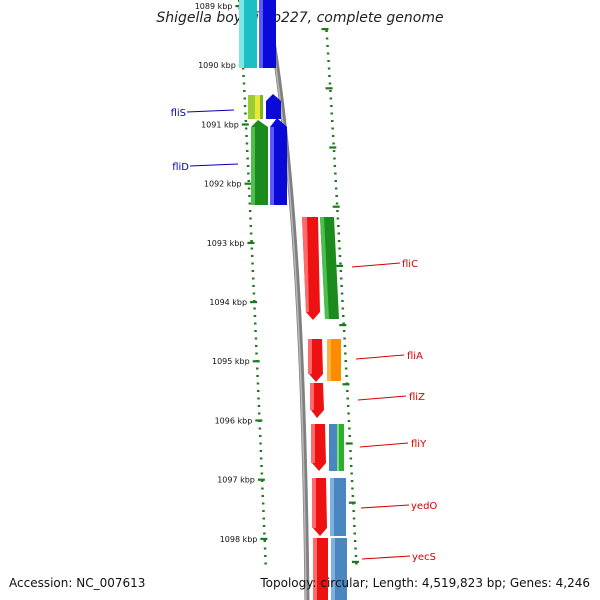 The height and width of the screenshot is (600, 600). I want to click on kbp-tick-label: 1096 kbp, so click(234, 420).